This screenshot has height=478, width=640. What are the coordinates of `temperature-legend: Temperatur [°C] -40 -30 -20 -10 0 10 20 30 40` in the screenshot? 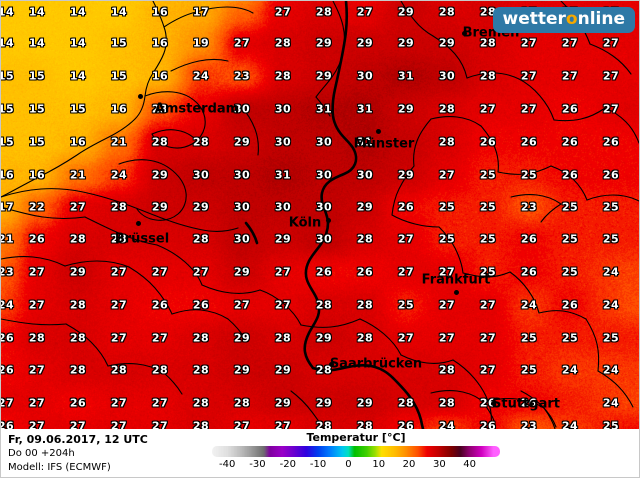 It's located at (356, 454).